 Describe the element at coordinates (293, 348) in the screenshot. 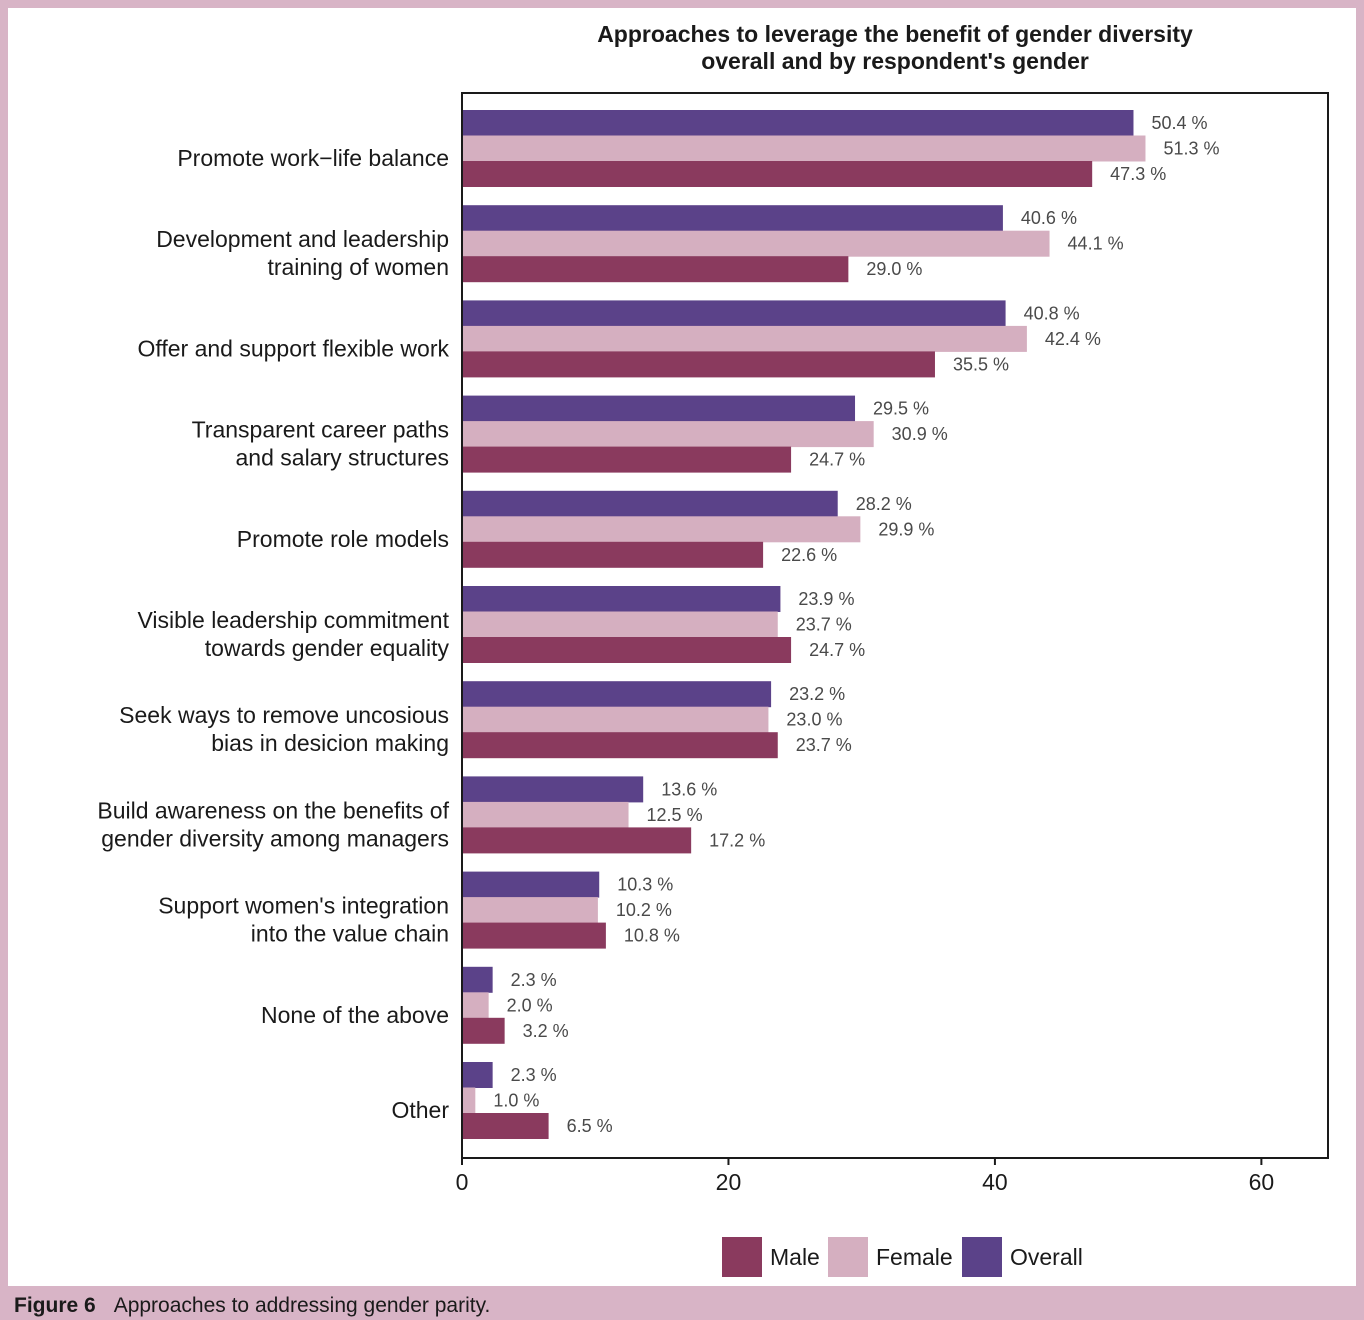

I see `category-label: Offer and support flexible work` at that location.